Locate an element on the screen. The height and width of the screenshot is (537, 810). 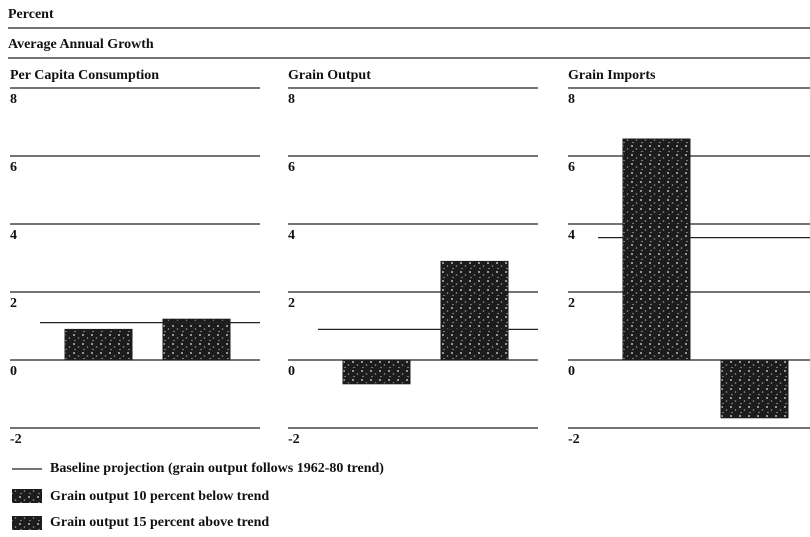
panel-title: Grain Output is located at coordinates (329, 75).